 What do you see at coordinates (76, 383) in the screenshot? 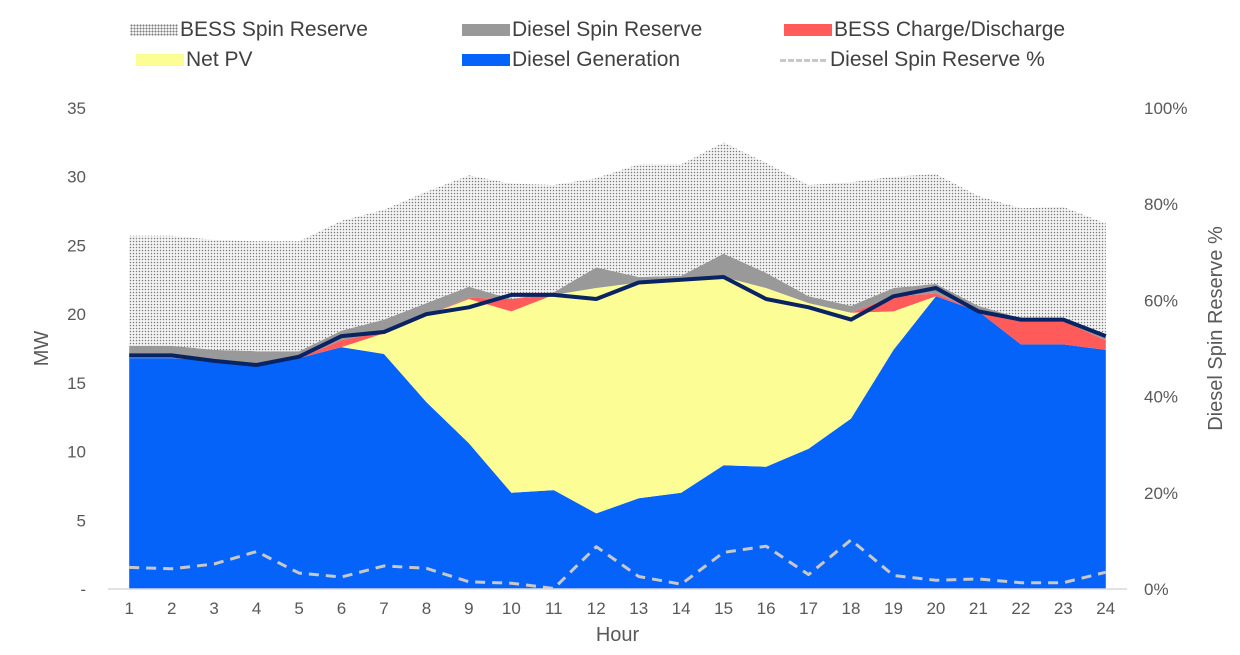
I see `y-tick-label: 15` at bounding box center [76, 383].